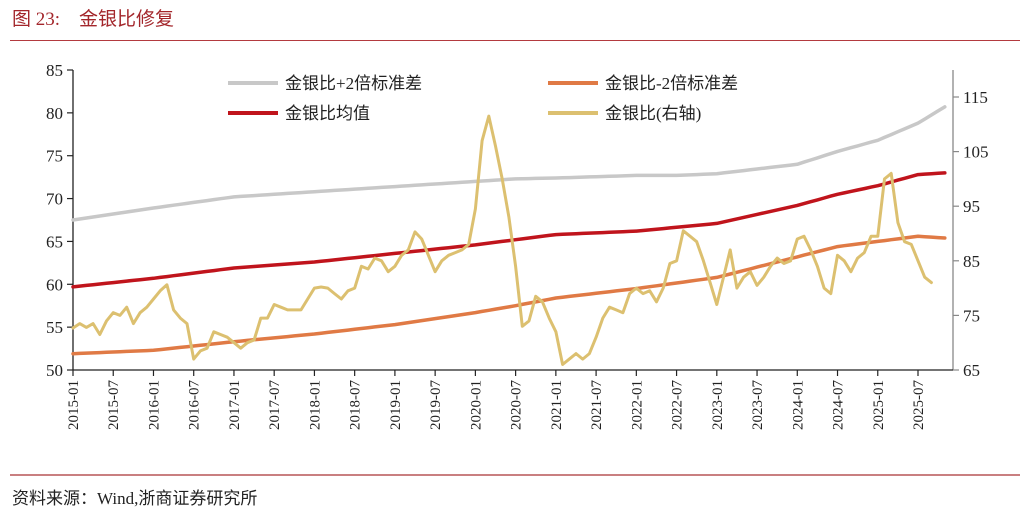 This screenshot has width=1024, height=512. Describe the element at coordinates (275, 405) in the screenshot. I see `x-tick-label: 2017-07` at that location.